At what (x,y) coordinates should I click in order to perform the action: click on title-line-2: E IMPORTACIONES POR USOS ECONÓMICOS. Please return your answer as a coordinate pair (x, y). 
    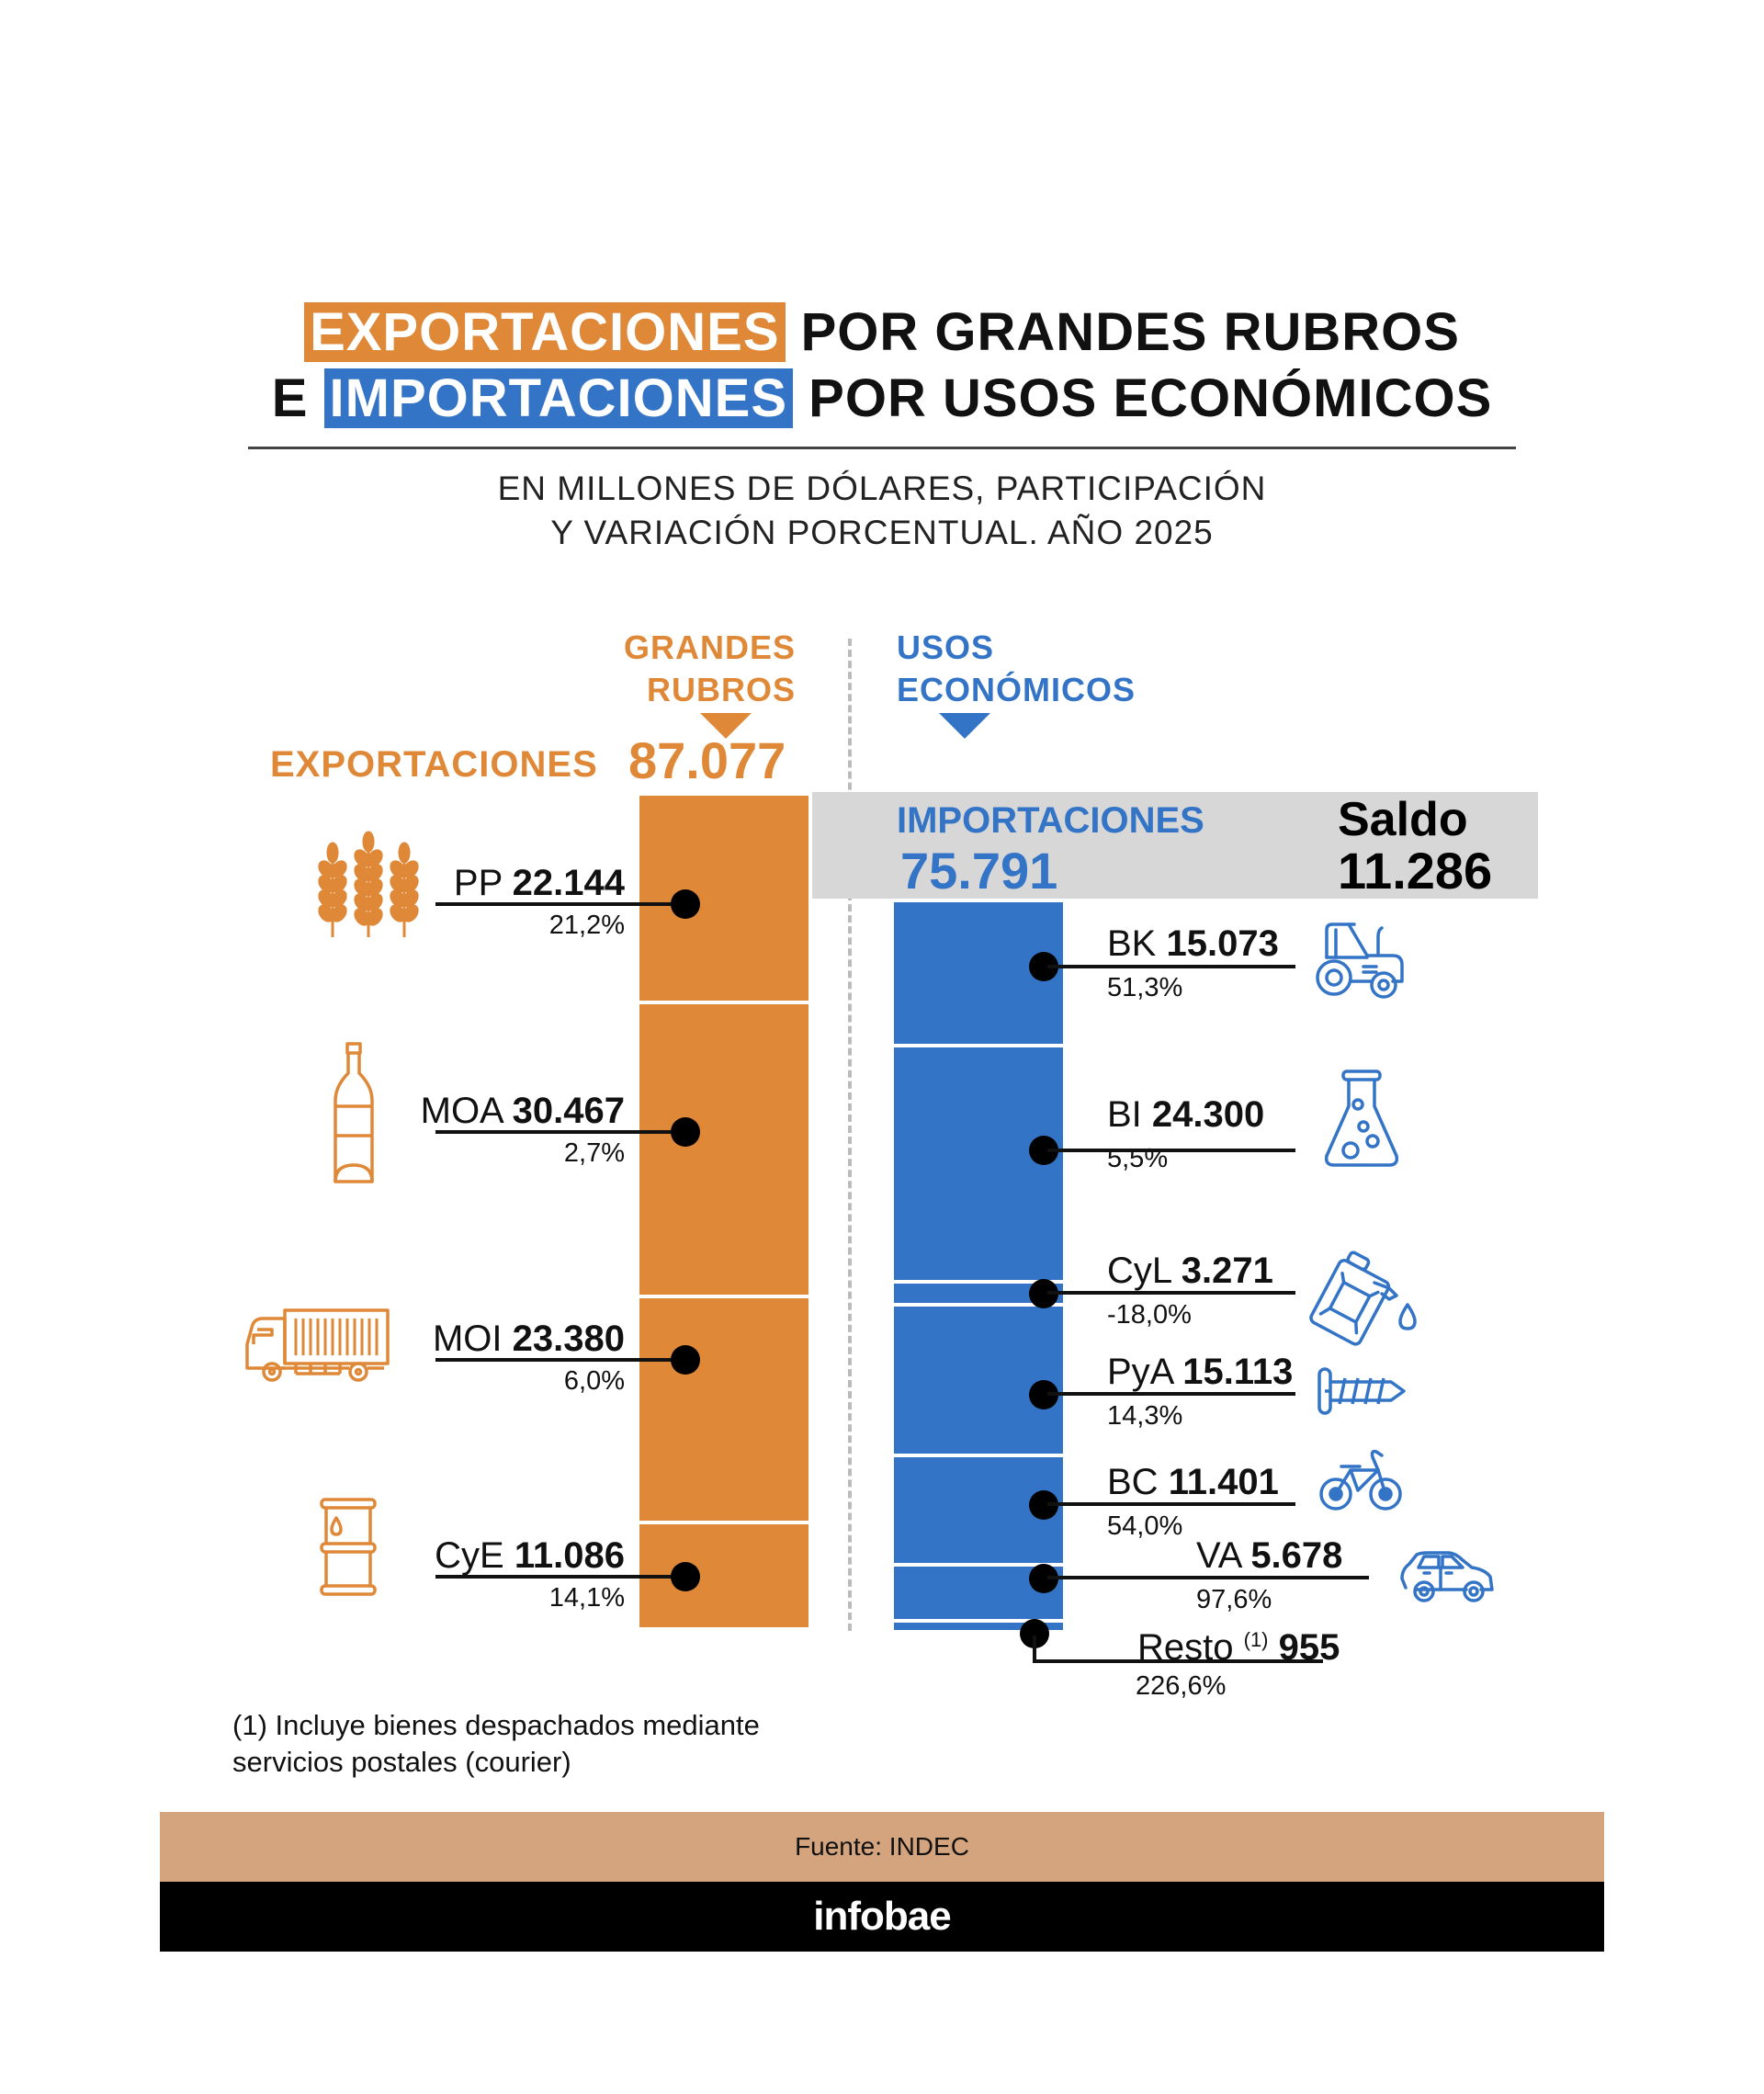
    Looking at the image, I should click on (882, 398).